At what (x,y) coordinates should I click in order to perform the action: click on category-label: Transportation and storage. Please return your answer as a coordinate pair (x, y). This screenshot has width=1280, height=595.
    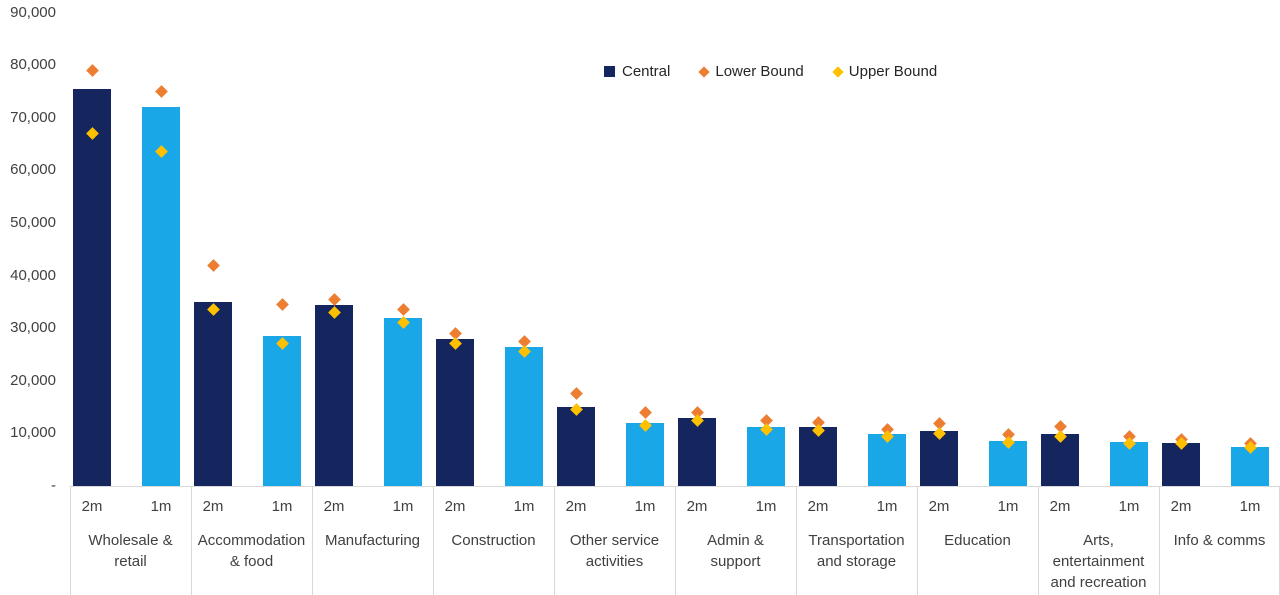
    Looking at the image, I should click on (856, 551).